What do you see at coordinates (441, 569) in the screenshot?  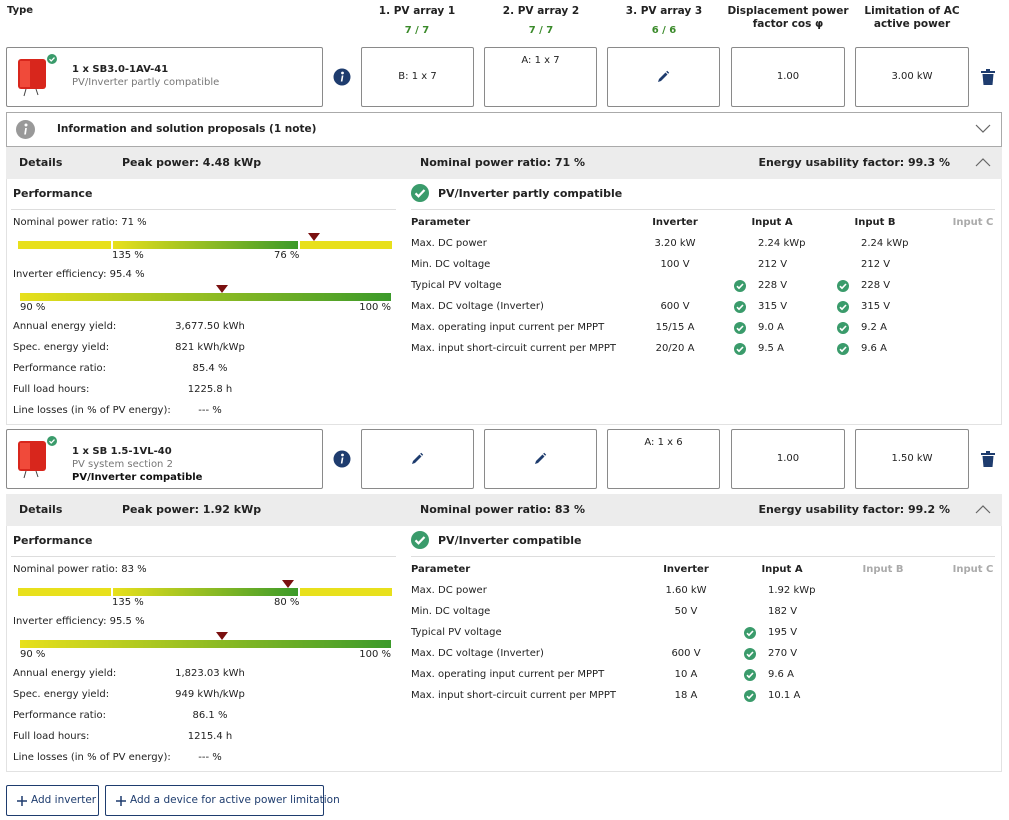 I see `table-header: Parameter` at bounding box center [441, 569].